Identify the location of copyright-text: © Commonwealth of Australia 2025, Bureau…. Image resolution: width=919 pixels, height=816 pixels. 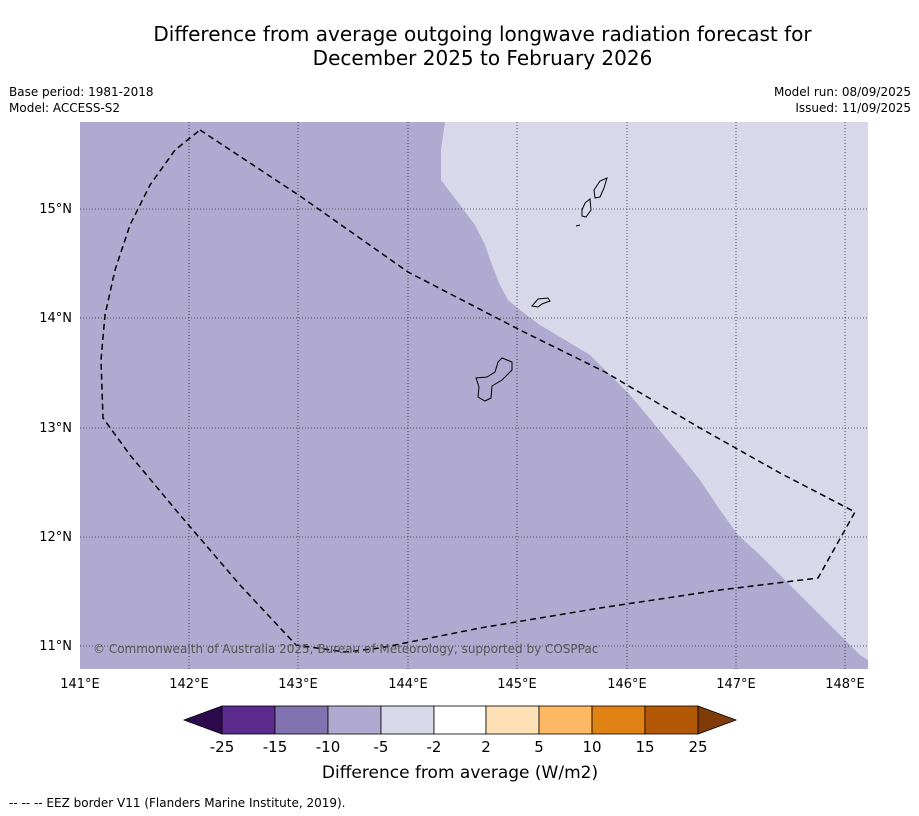
(345, 649).